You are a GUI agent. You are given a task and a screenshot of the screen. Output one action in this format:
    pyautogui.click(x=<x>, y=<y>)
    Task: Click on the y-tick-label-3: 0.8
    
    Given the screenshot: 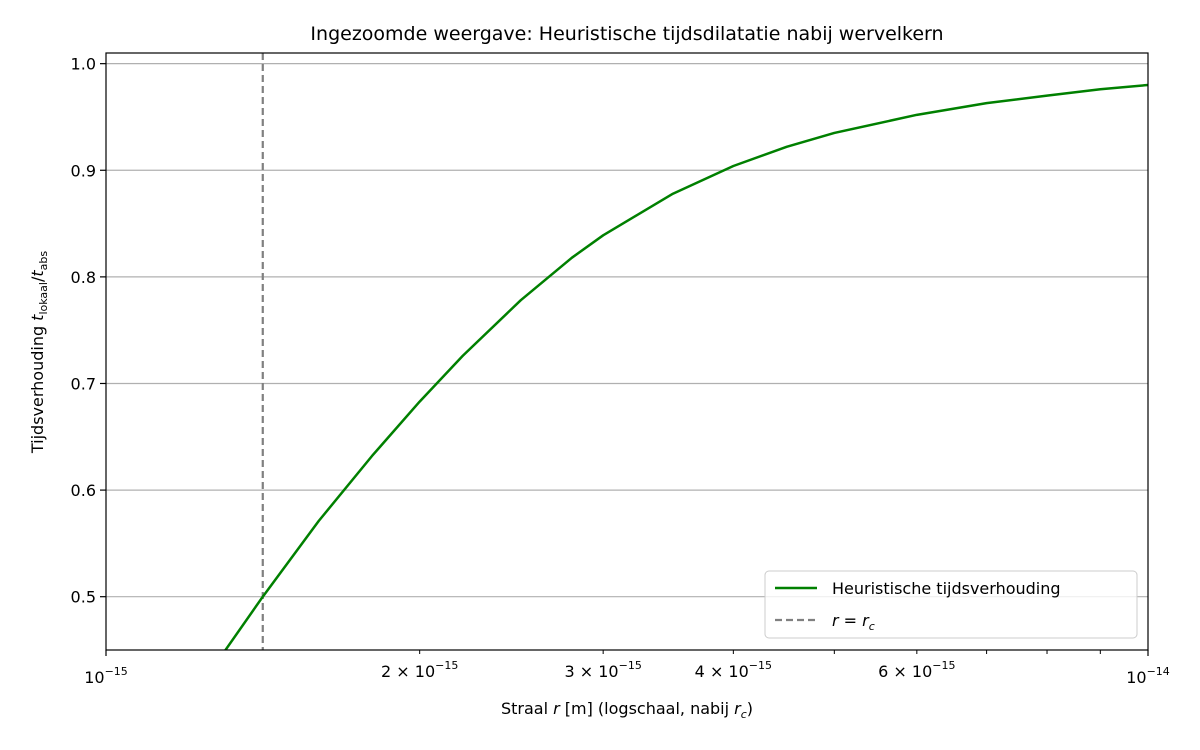 What is the action you would take?
    pyautogui.click(x=83, y=277)
    